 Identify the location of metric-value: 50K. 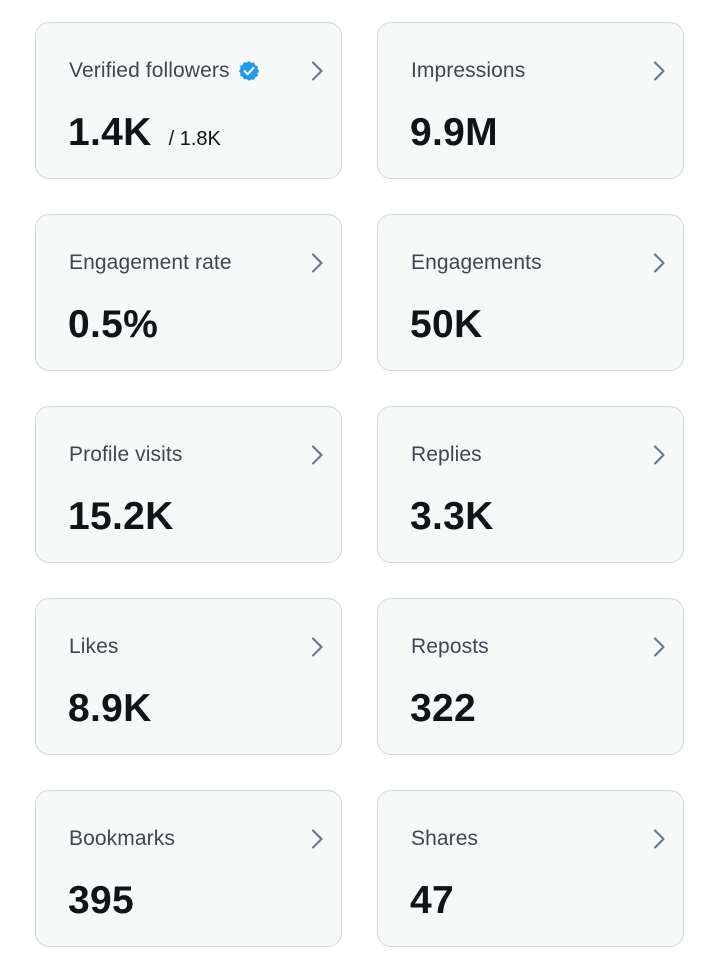
(446, 324).